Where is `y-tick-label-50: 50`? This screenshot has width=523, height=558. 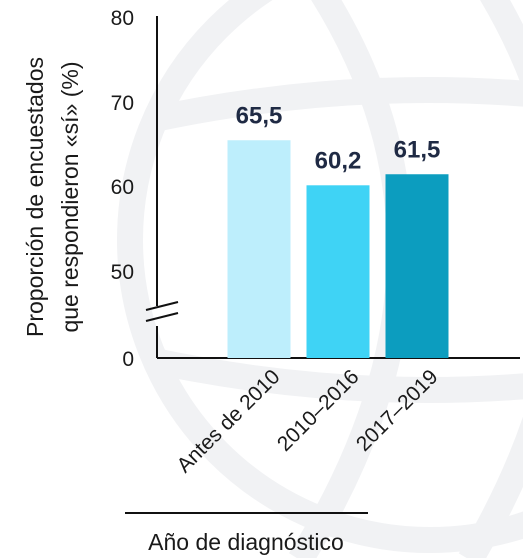 y-tick-label-50: 50 is located at coordinates (122, 272).